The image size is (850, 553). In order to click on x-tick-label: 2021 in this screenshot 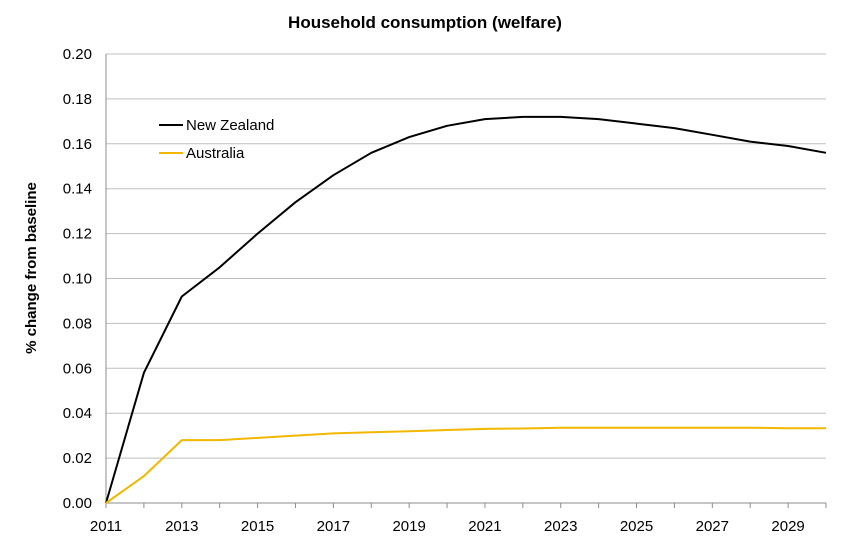, I will do `click(484, 526)`.